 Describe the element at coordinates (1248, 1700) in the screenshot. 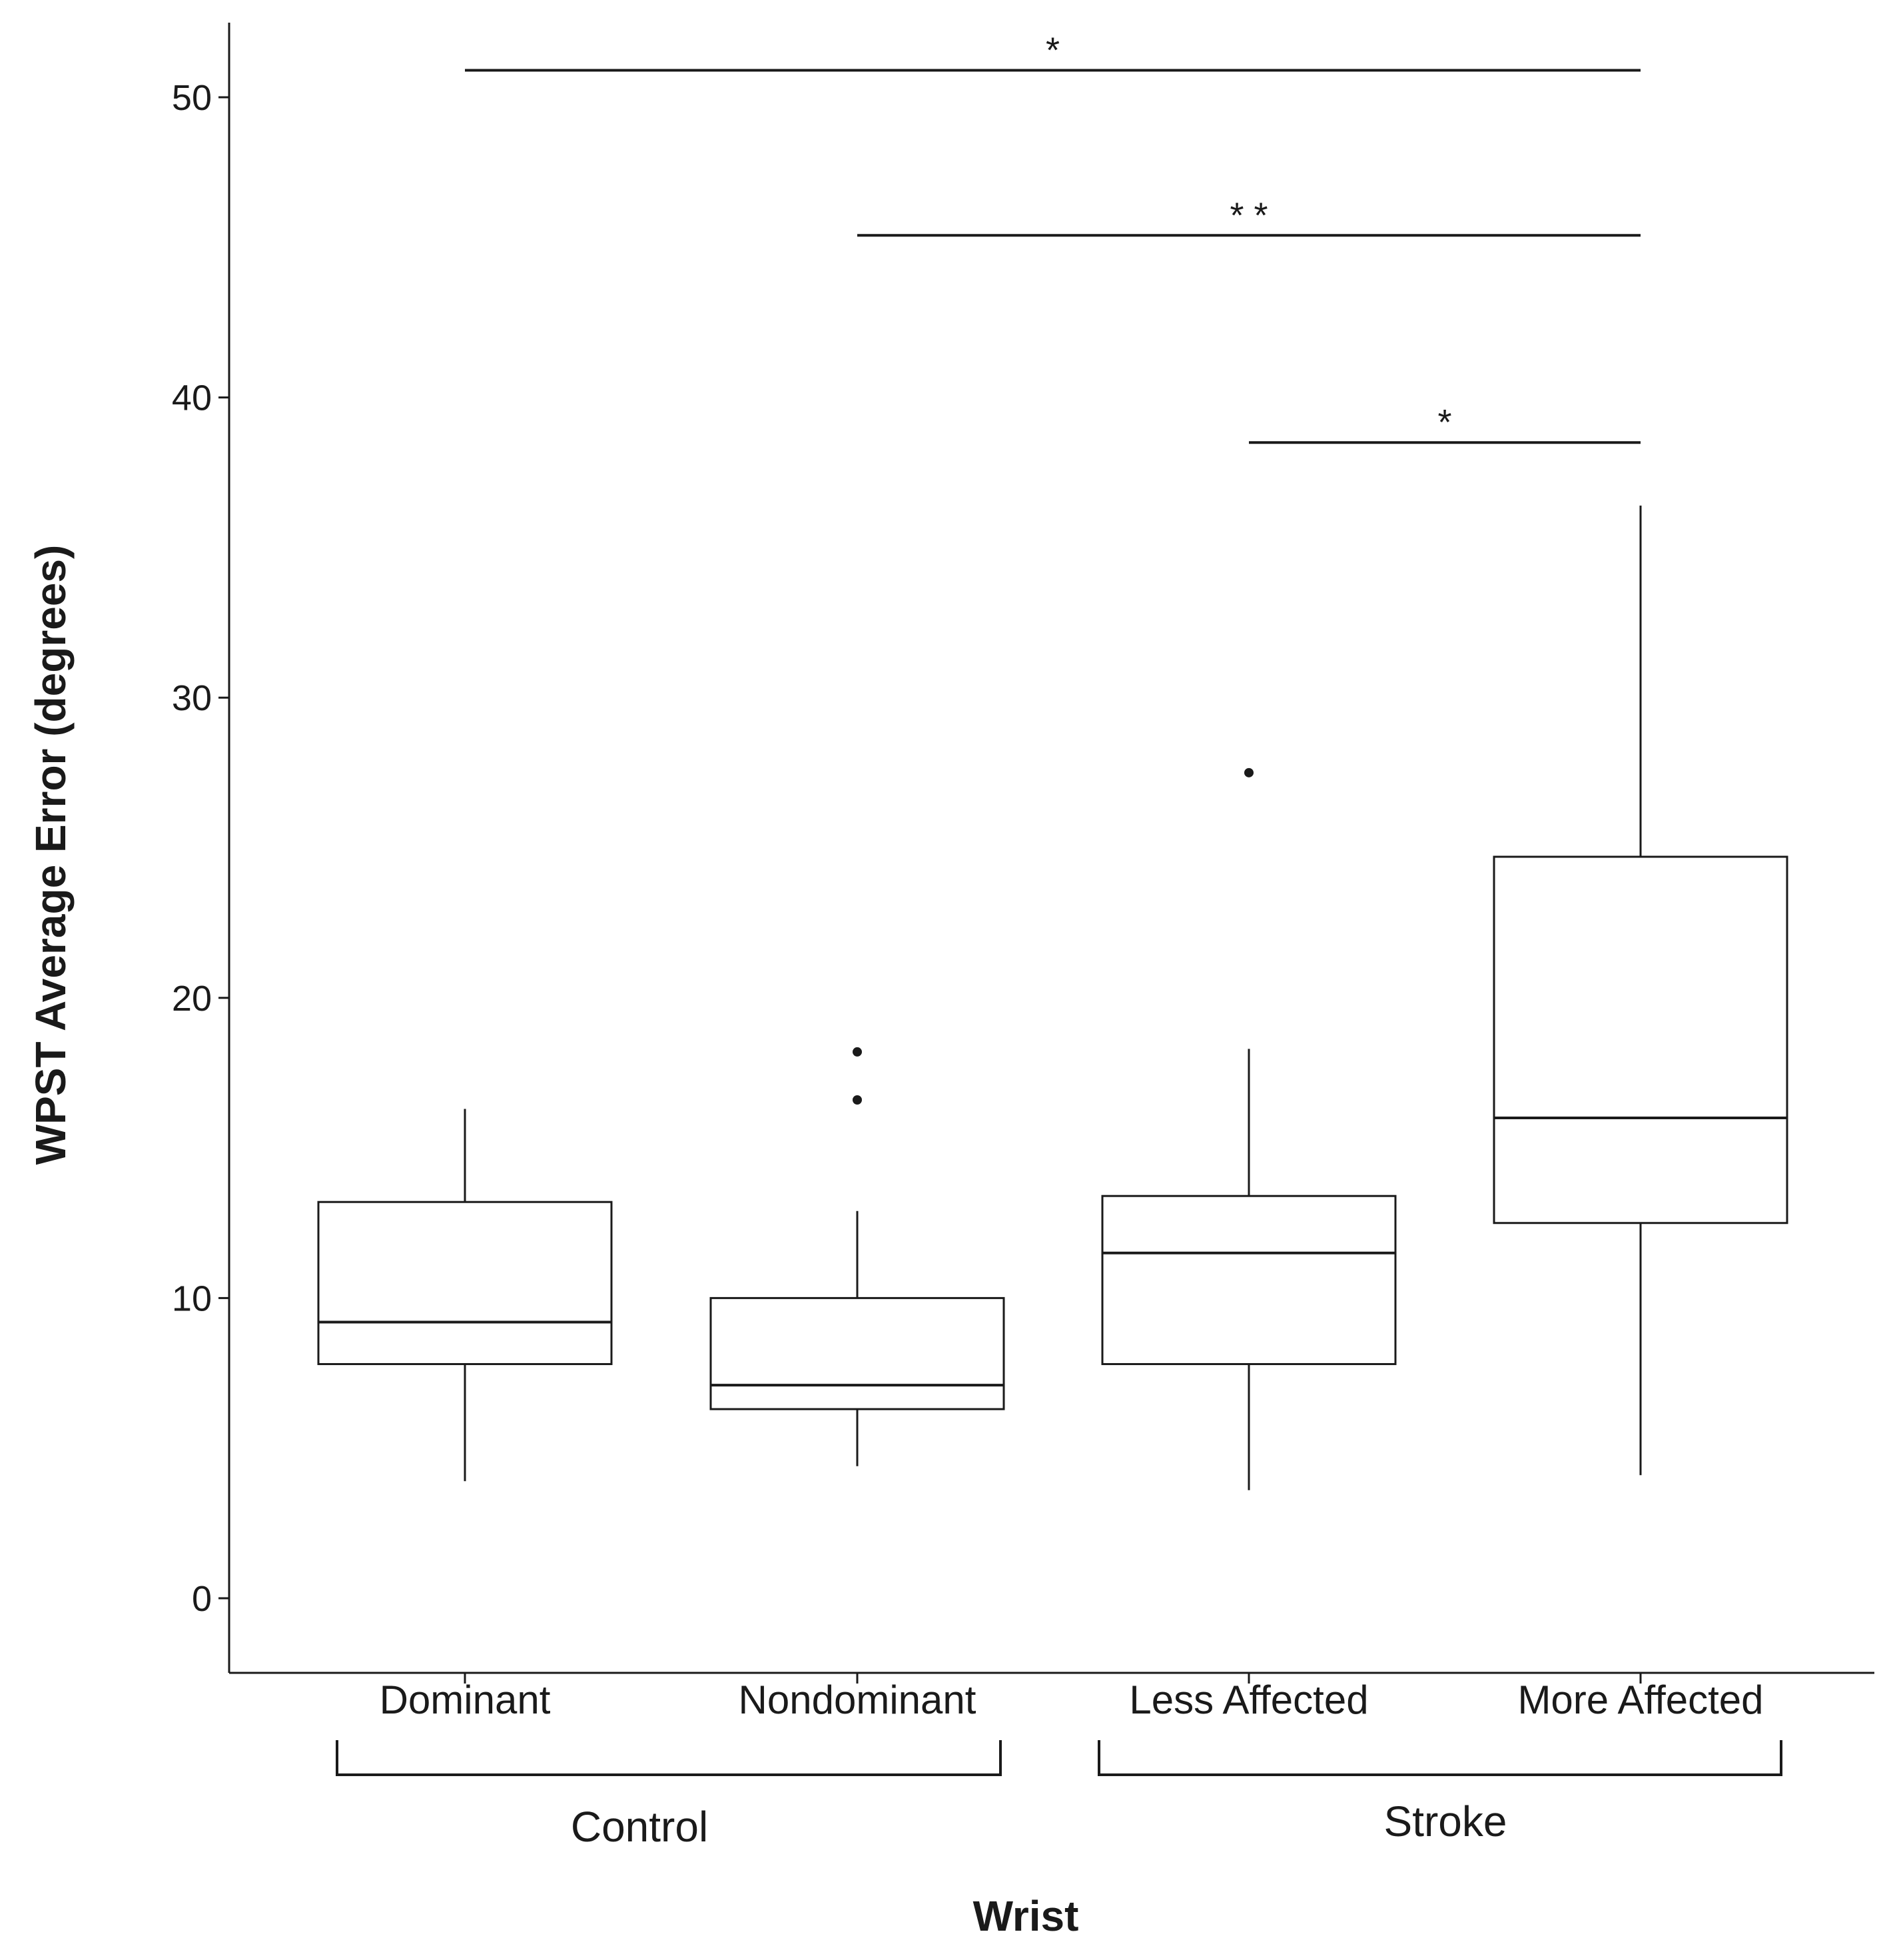

I see `x-tick-label: Less Affected` at that location.